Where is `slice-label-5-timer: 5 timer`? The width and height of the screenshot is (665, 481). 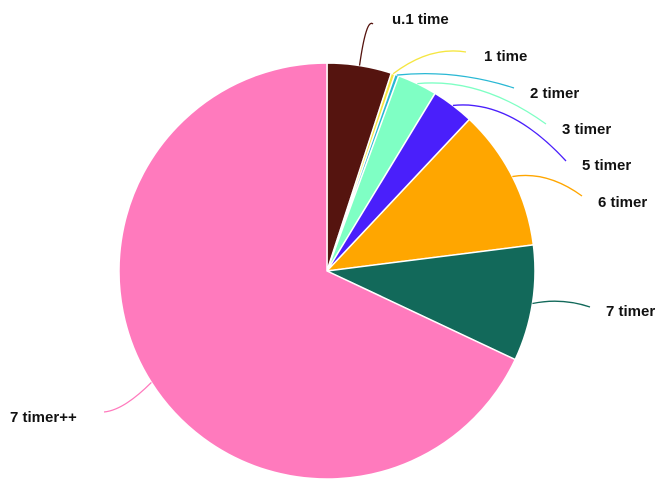 slice-label-5-timer: 5 timer is located at coordinates (606, 165).